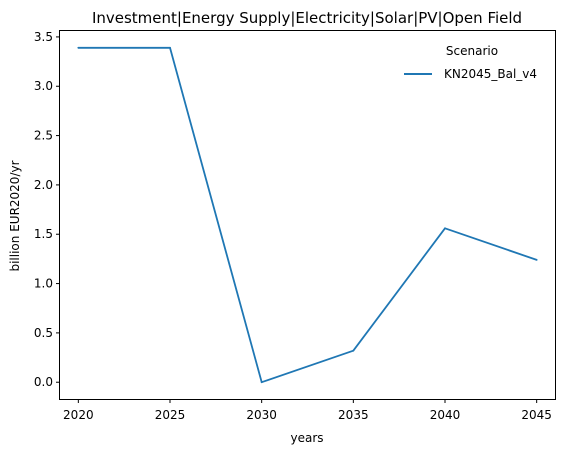  Describe the element at coordinates (43, 382) in the screenshot. I see `y-tick-label: 0.0` at that location.